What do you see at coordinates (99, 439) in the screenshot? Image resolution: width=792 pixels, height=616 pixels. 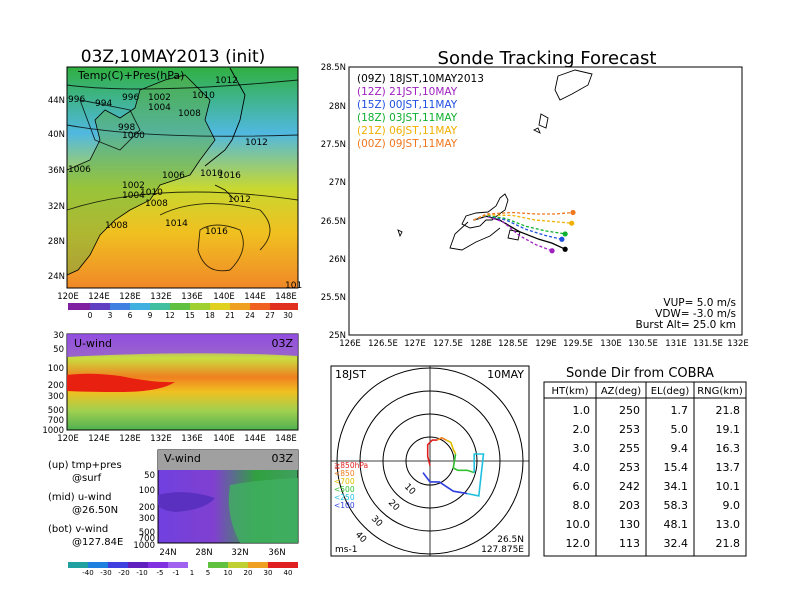 I see `u-lon-label: 124E` at bounding box center [99, 439].